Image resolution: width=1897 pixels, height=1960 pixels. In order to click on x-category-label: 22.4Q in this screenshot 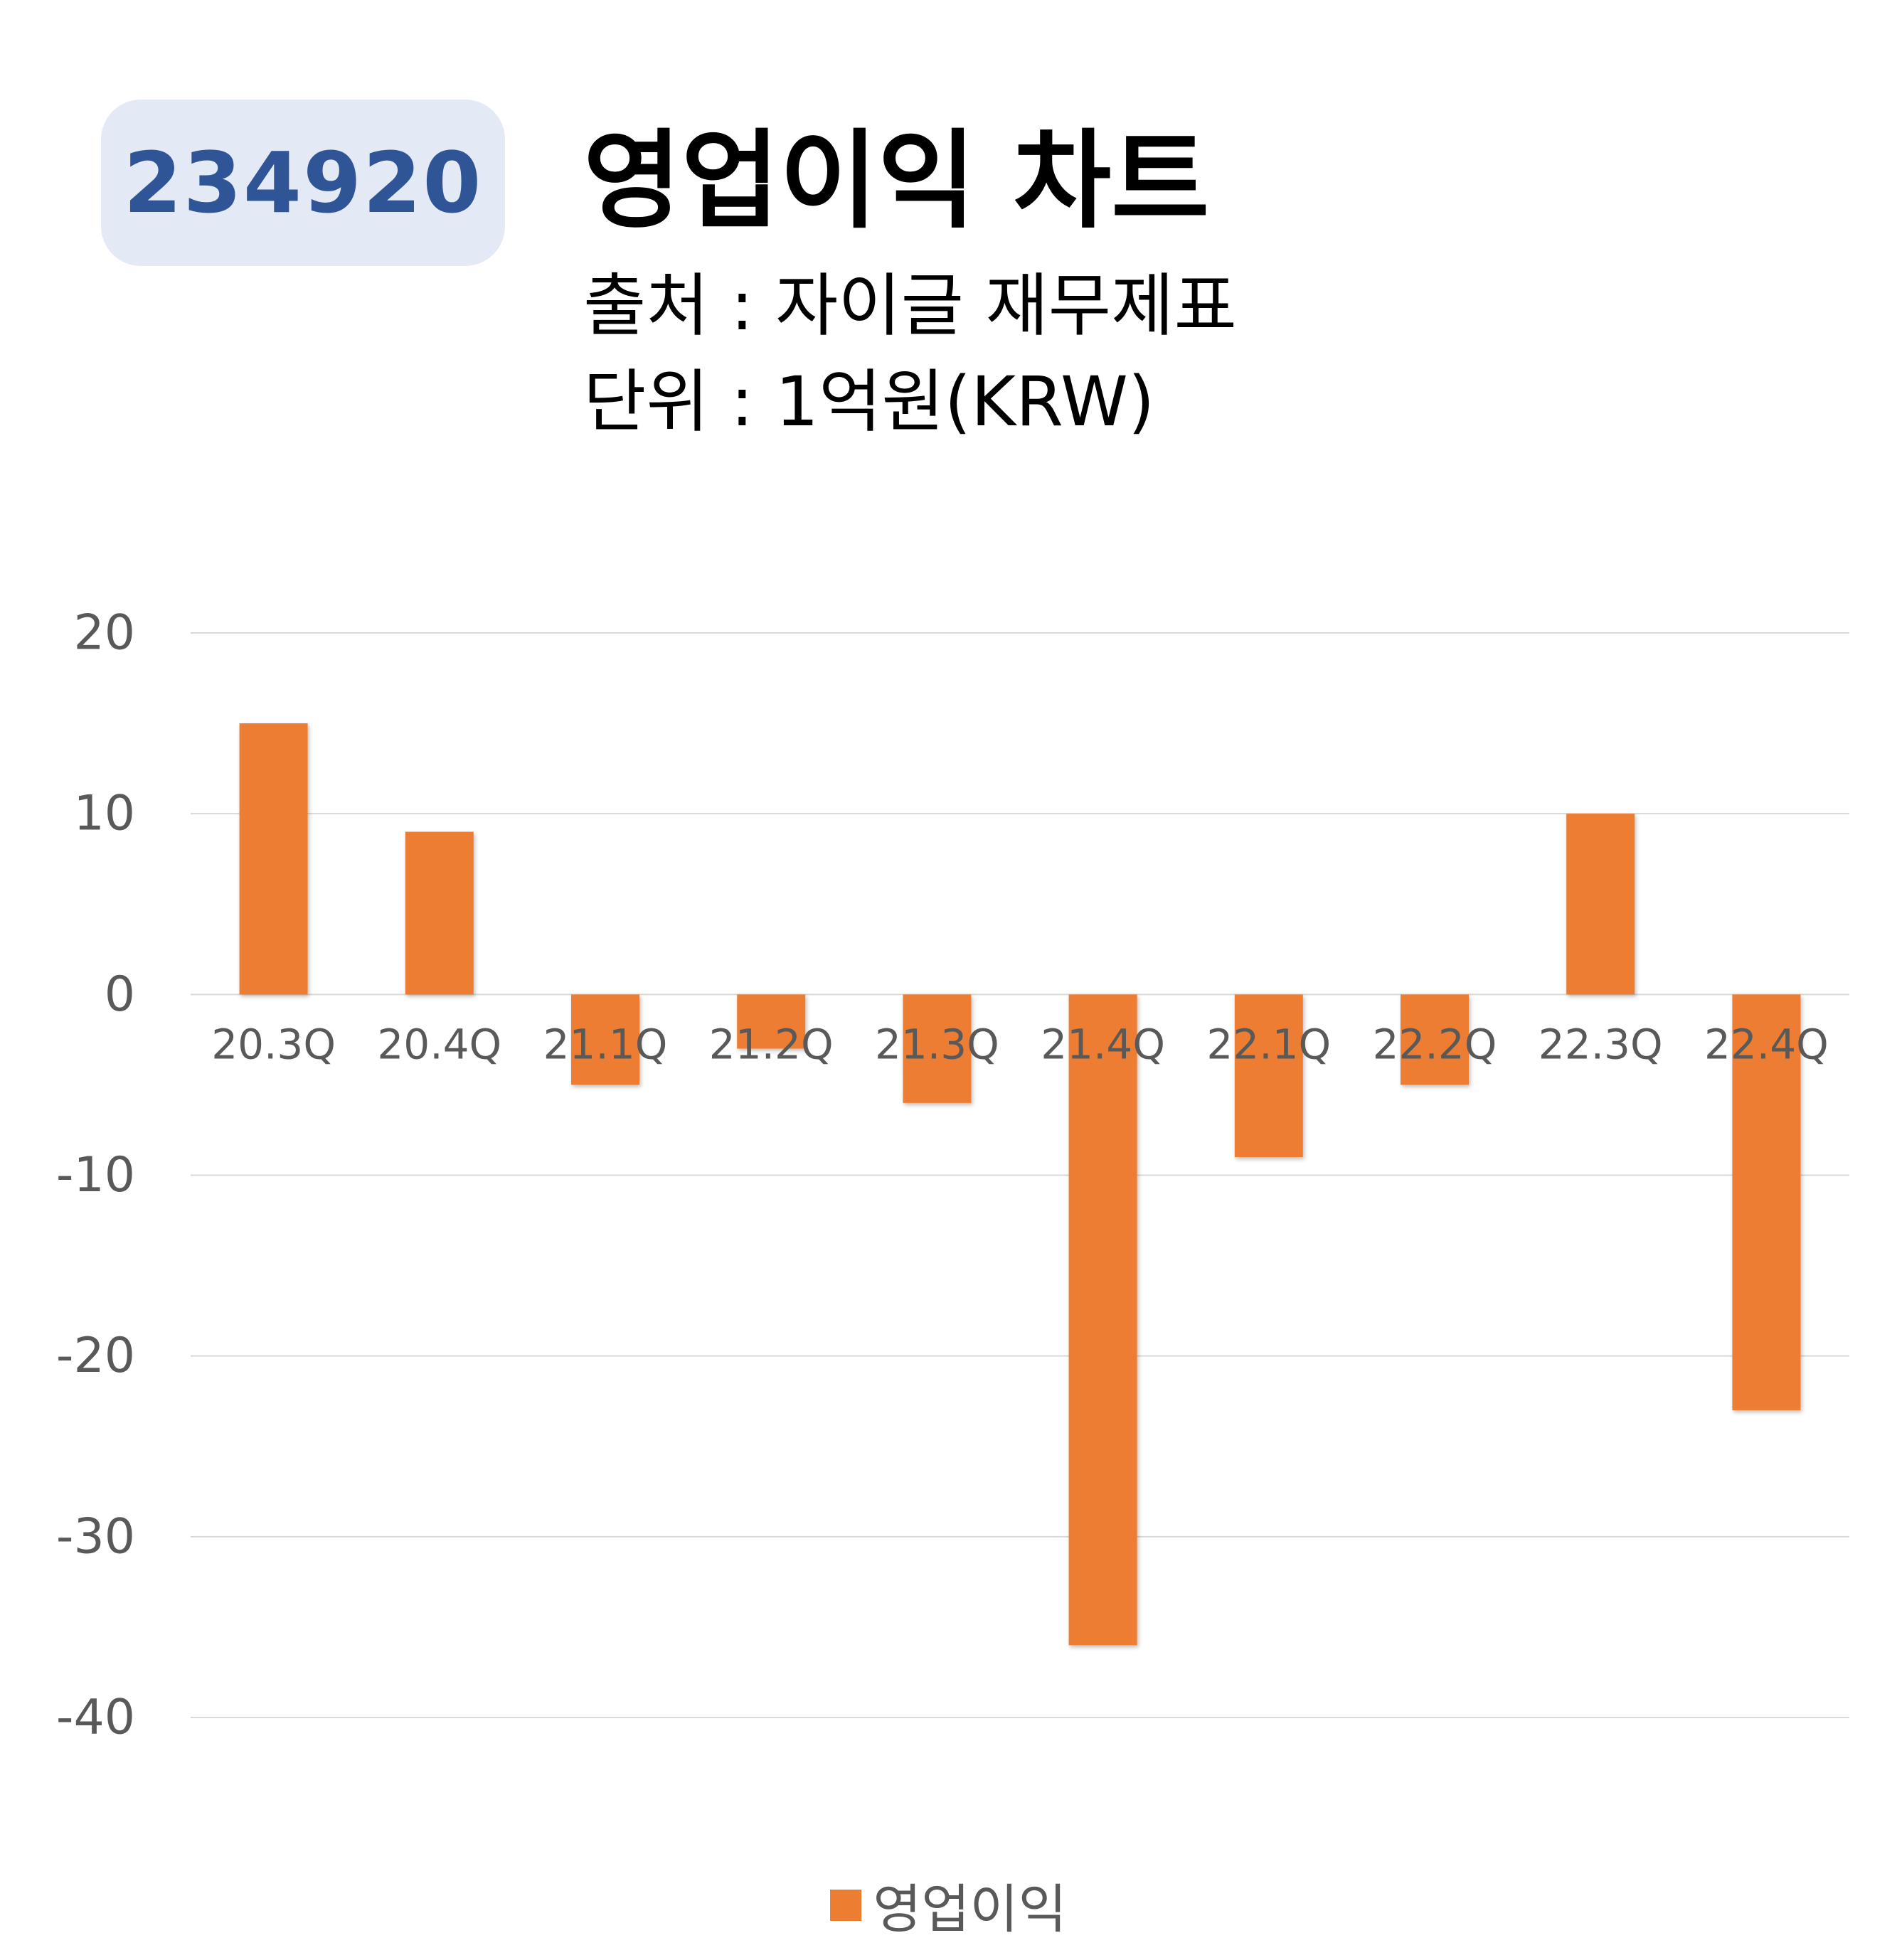, I will do `click(1766, 1044)`.